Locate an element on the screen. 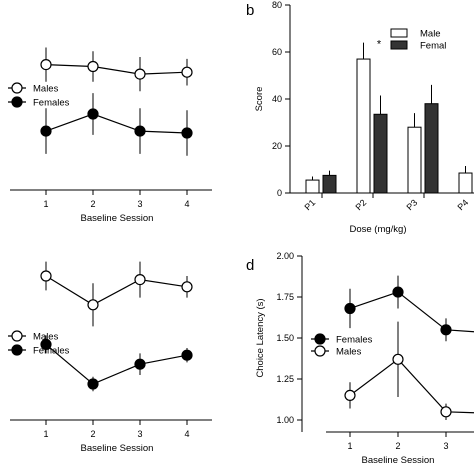 The height and width of the screenshot is (474, 474). x-tick-label: P4 is located at coordinates (462, 204).